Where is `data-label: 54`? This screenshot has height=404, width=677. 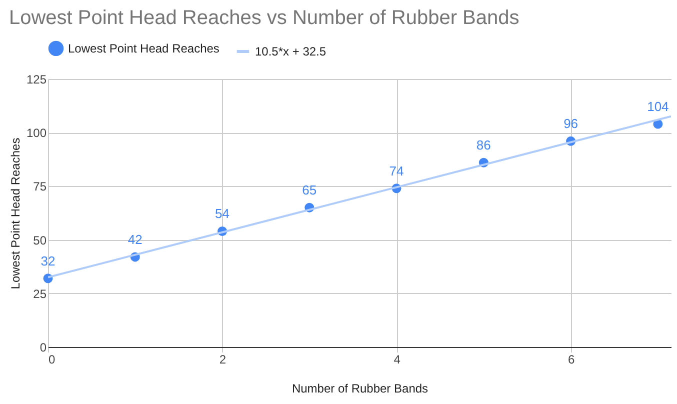
data-label: 54 is located at coordinates (222, 214).